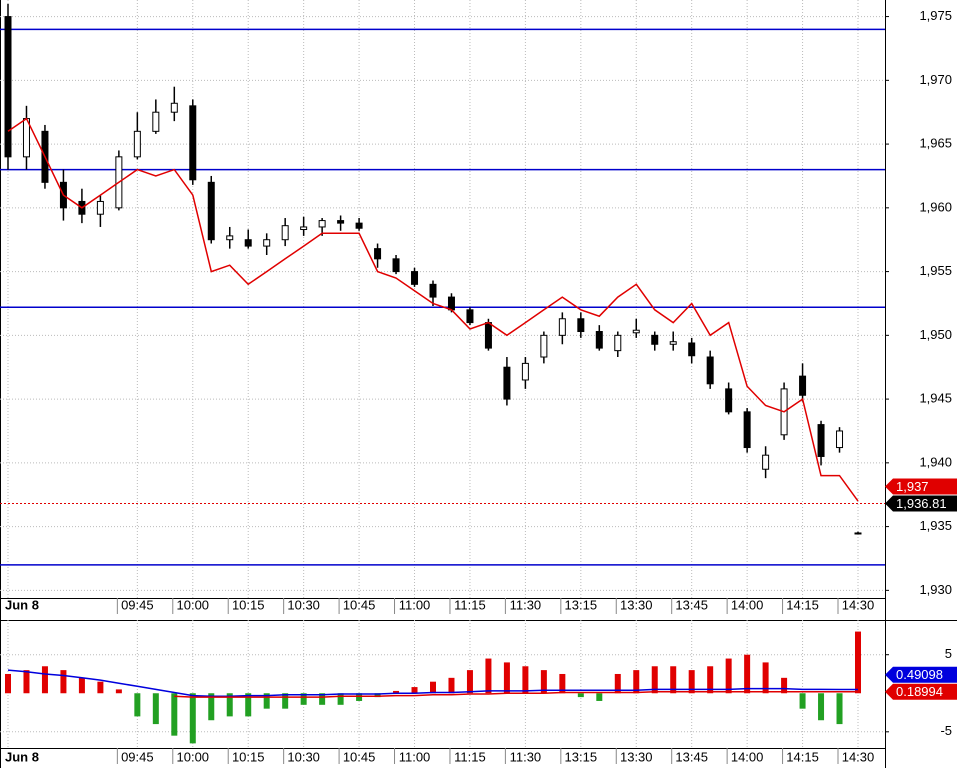  What do you see at coordinates (470, 604) in the screenshot?
I see `x-tick-label: 11:15` at bounding box center [470, 604].